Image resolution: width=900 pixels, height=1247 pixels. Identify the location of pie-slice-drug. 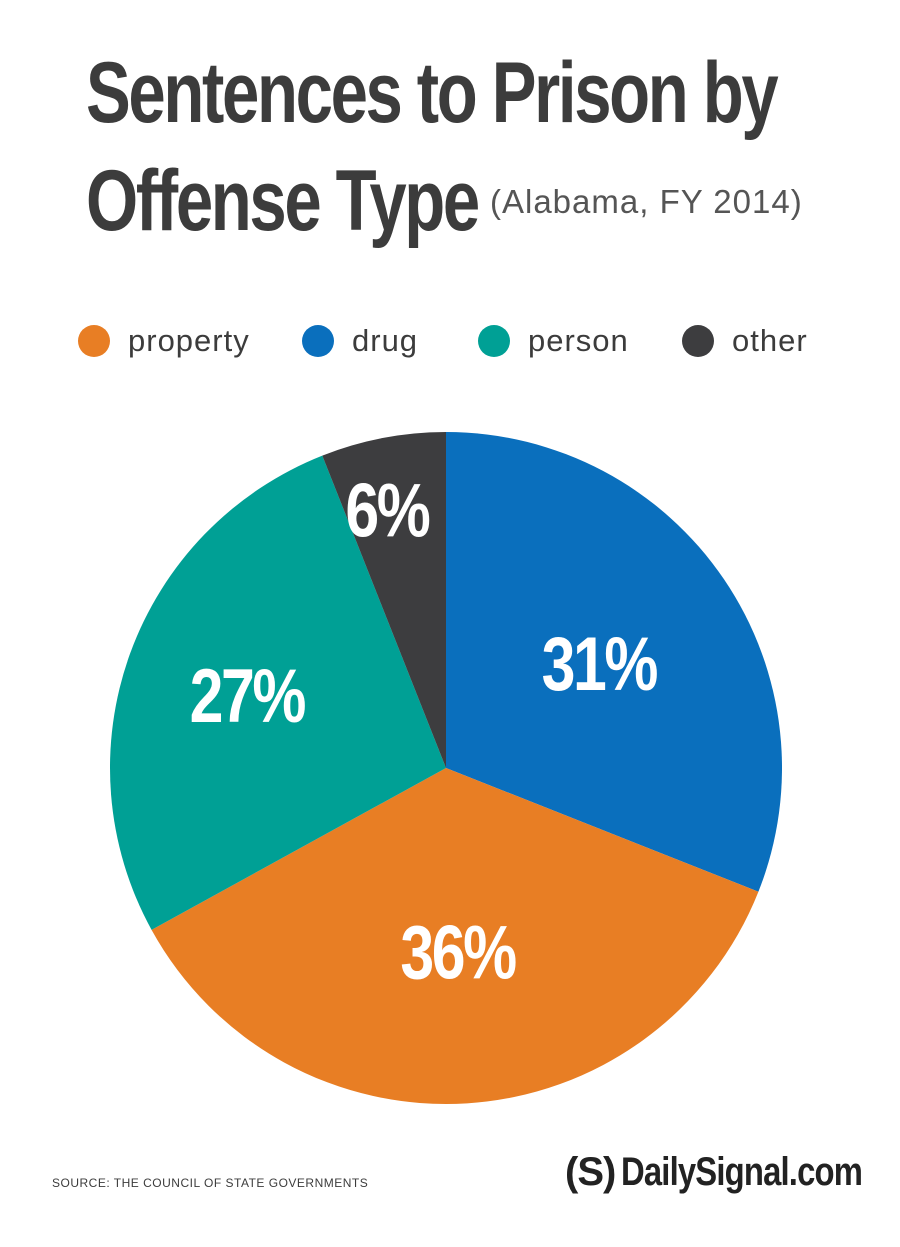
(614, 662).